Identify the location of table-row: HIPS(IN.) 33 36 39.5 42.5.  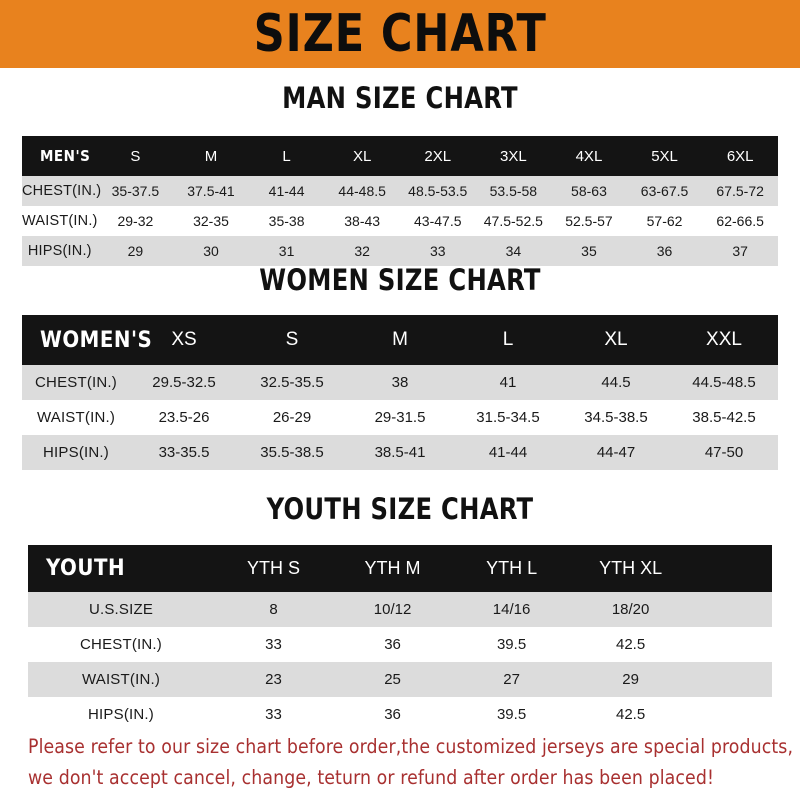
(400, 714).